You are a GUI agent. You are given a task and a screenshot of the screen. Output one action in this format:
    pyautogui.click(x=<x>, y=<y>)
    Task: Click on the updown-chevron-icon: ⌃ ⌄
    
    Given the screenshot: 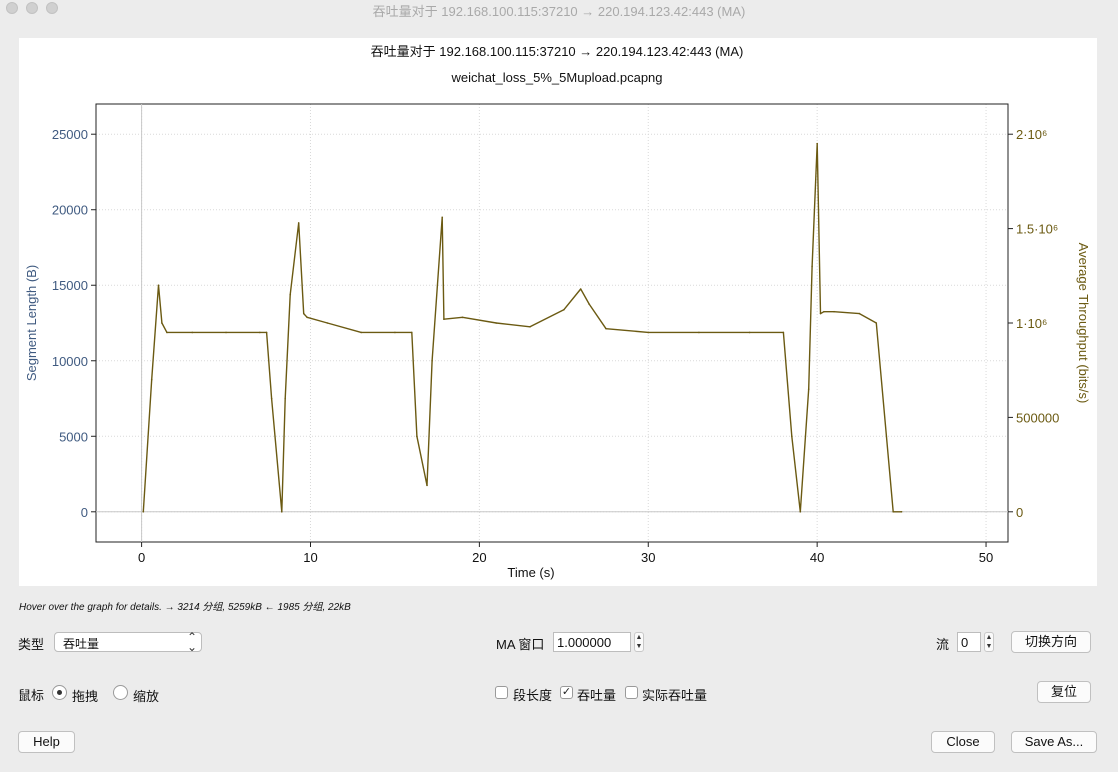 What is the action you would take?
    pyautogui.click(x=191, y=642)
    